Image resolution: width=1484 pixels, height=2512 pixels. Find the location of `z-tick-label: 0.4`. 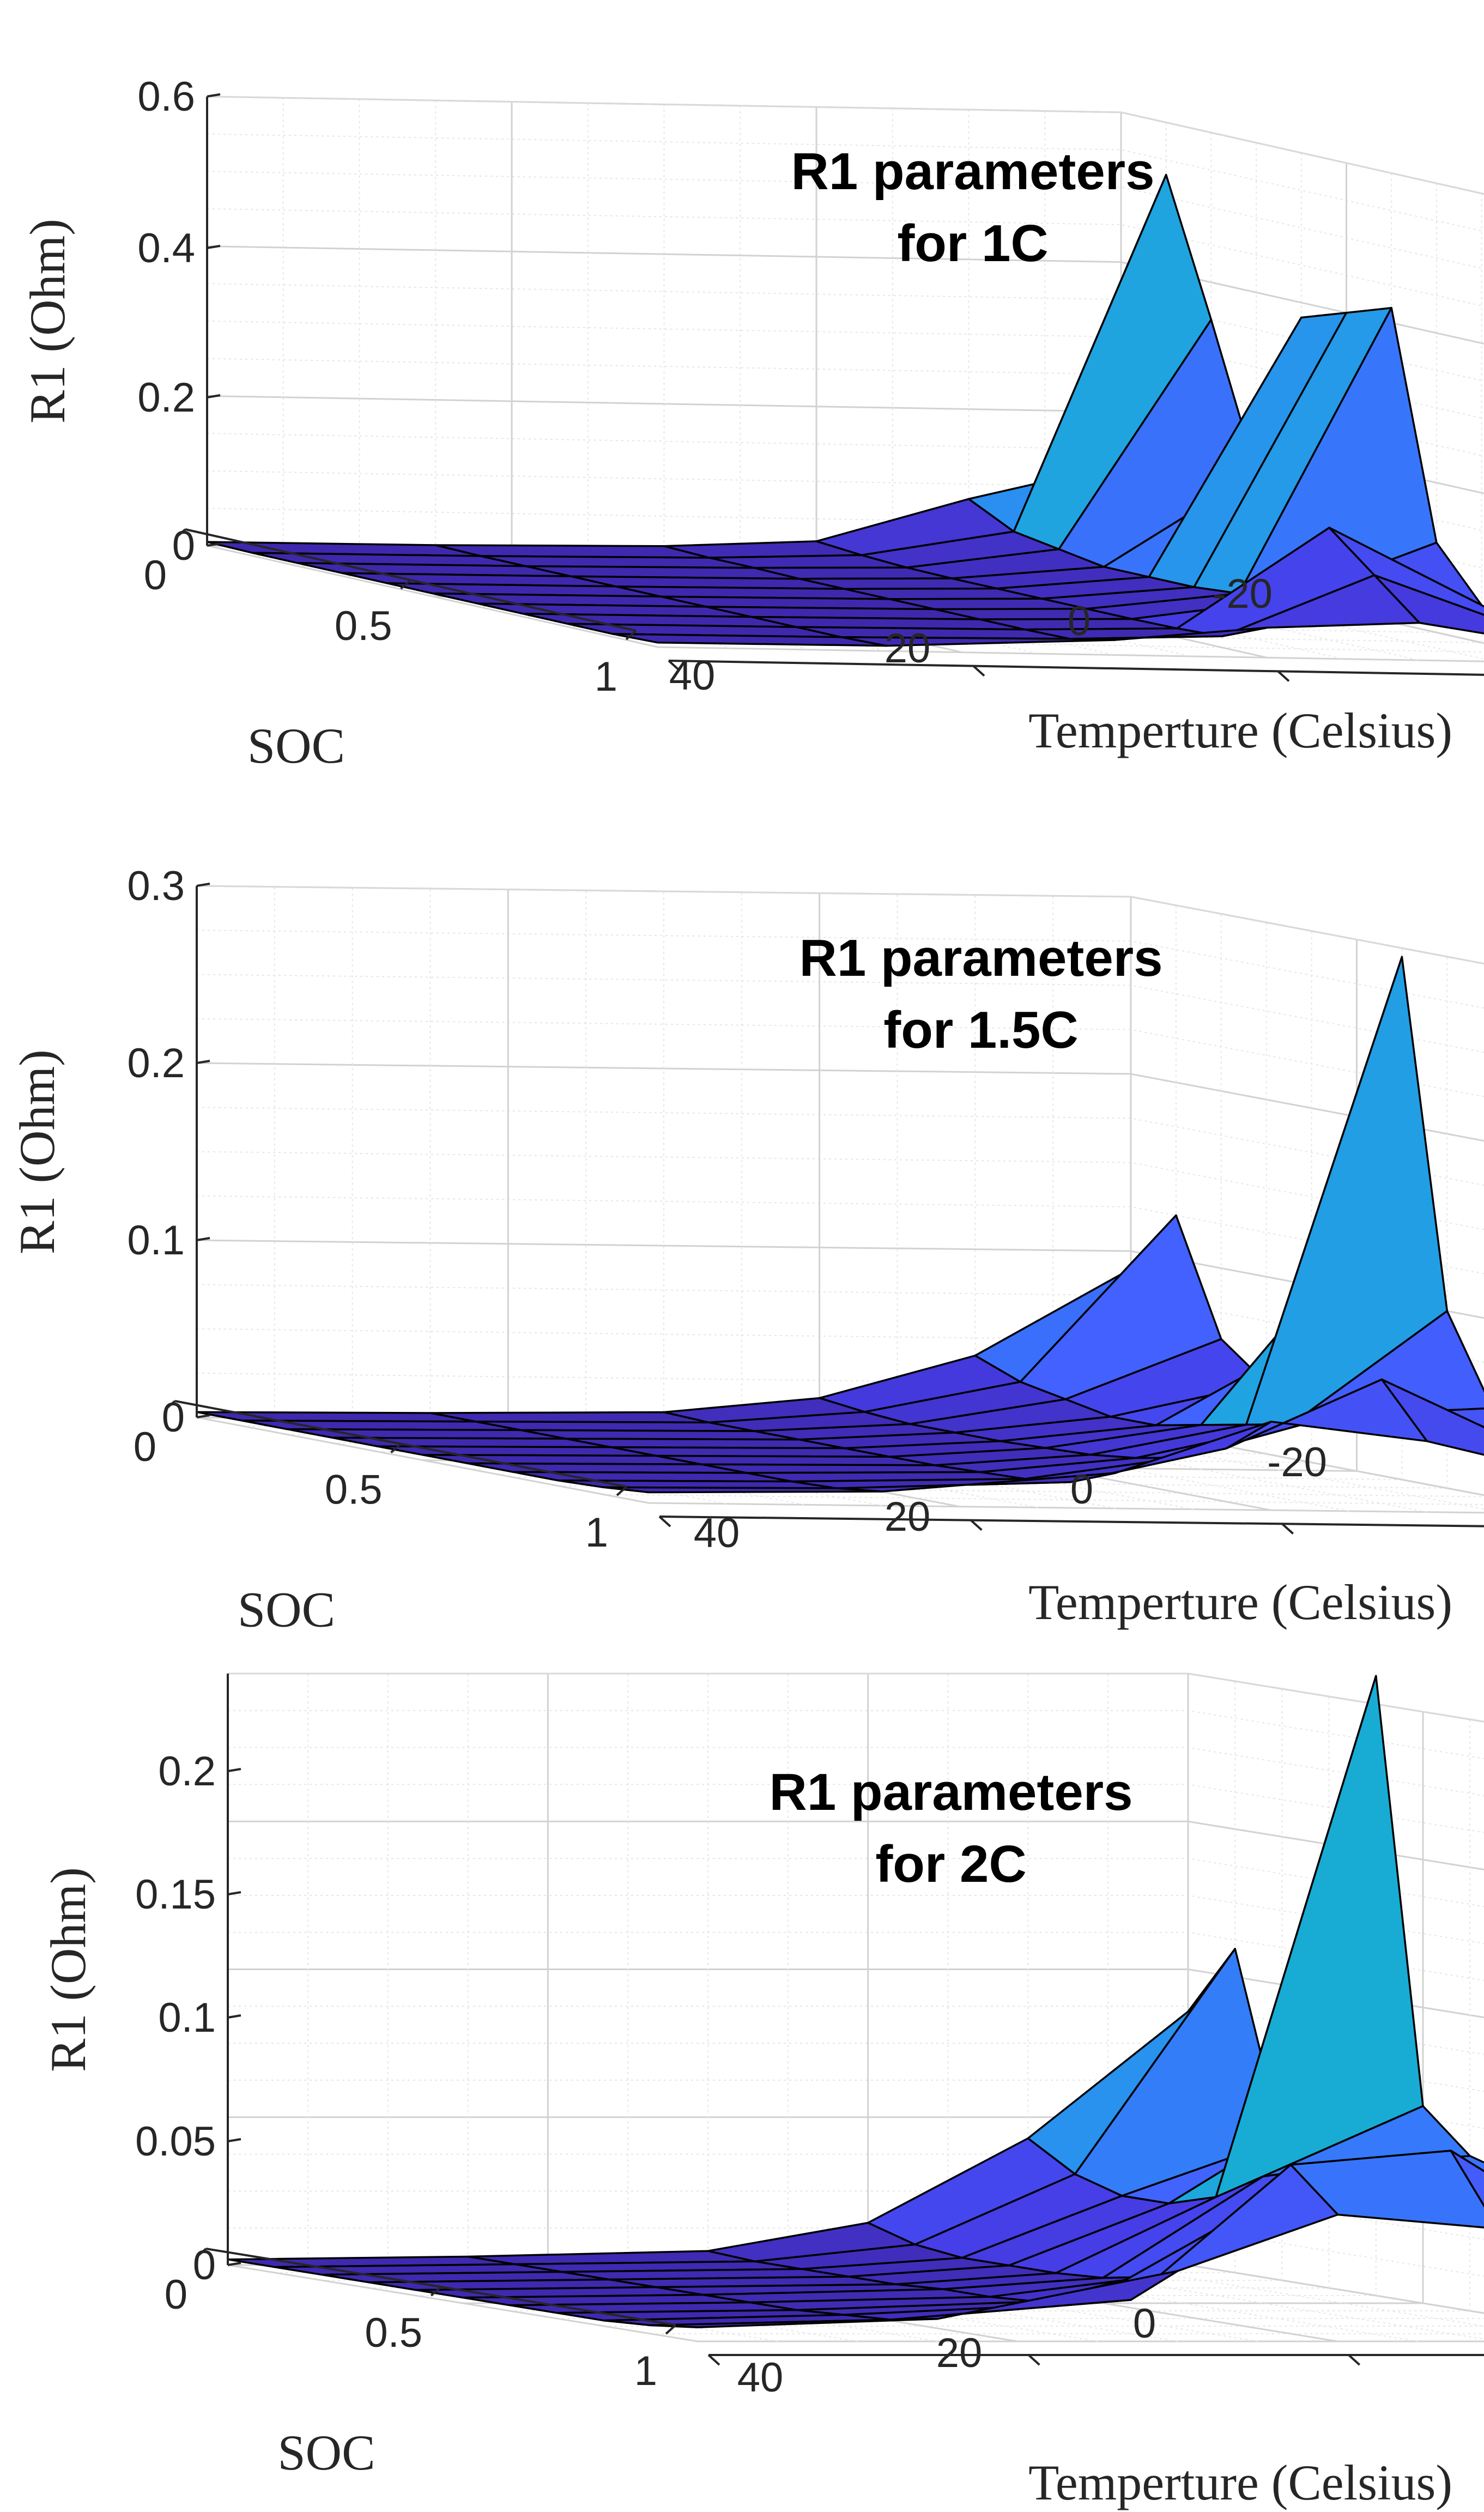

z-tick-label: 0.4 is located at coordinates (166, 248).